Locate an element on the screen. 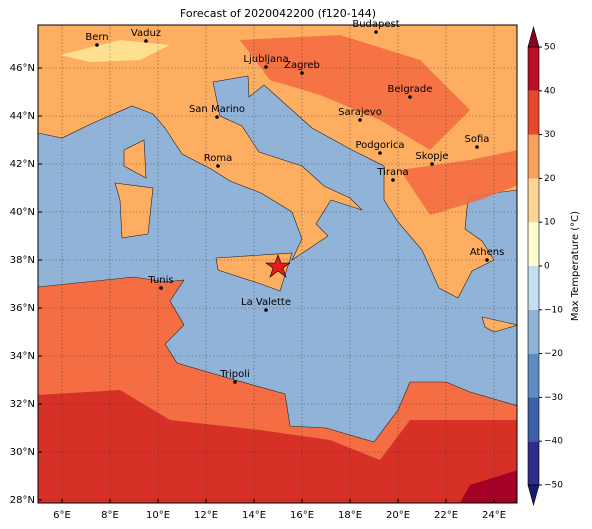  city-label: San Marino is located at coordinates (217, 109).